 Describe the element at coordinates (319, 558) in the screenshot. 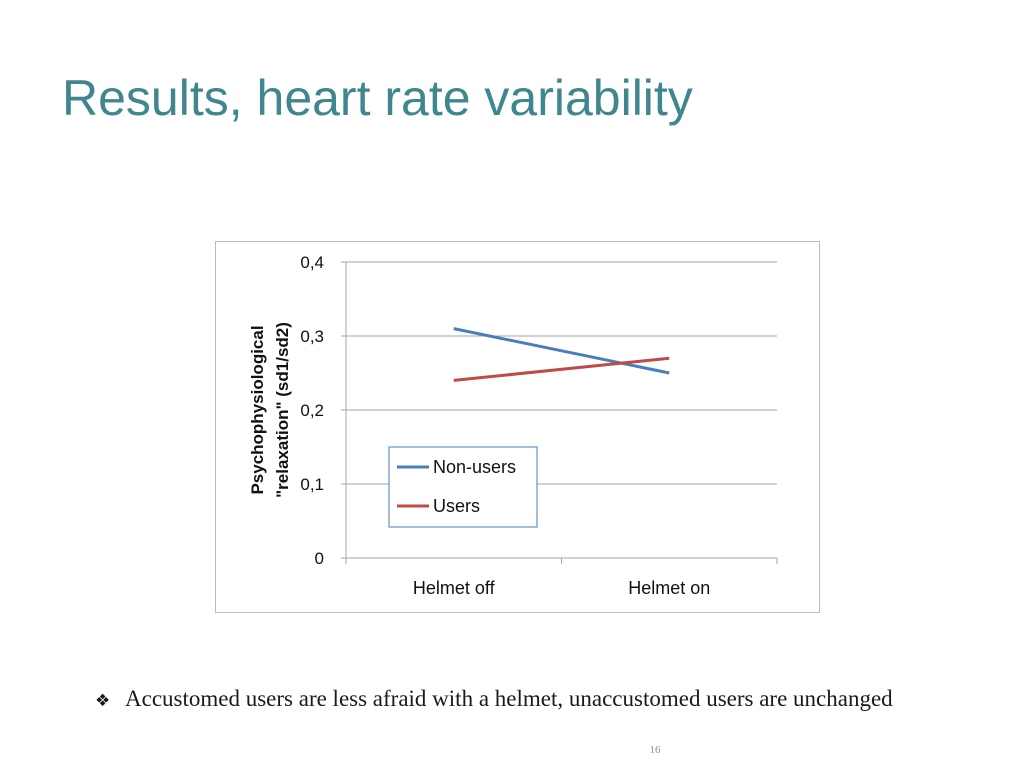

I see `y-tick-label: 0` at that location.